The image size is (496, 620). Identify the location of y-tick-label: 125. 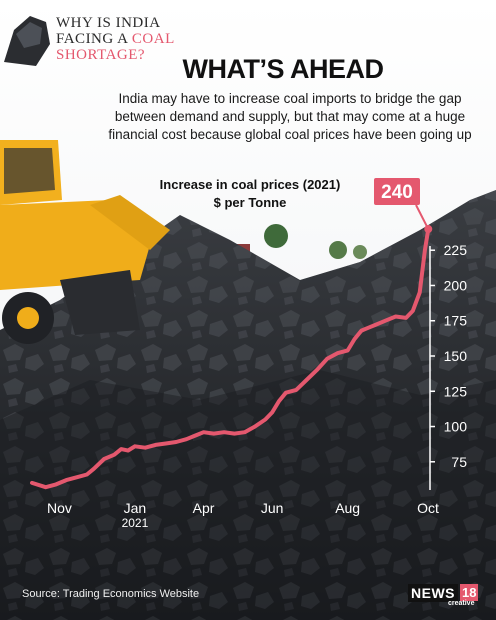
(456, 391).